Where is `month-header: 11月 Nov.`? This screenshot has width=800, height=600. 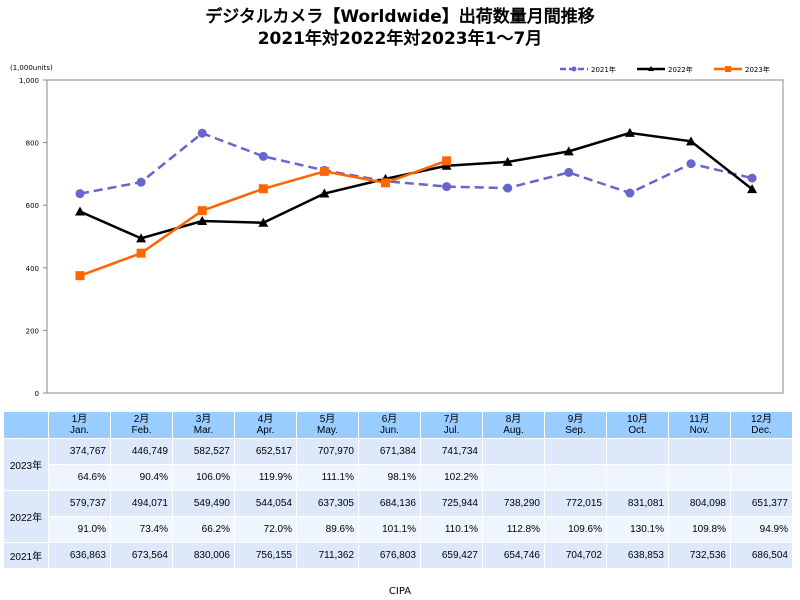
month-header: 11月 Nov. is located at coordinates (699, 425).